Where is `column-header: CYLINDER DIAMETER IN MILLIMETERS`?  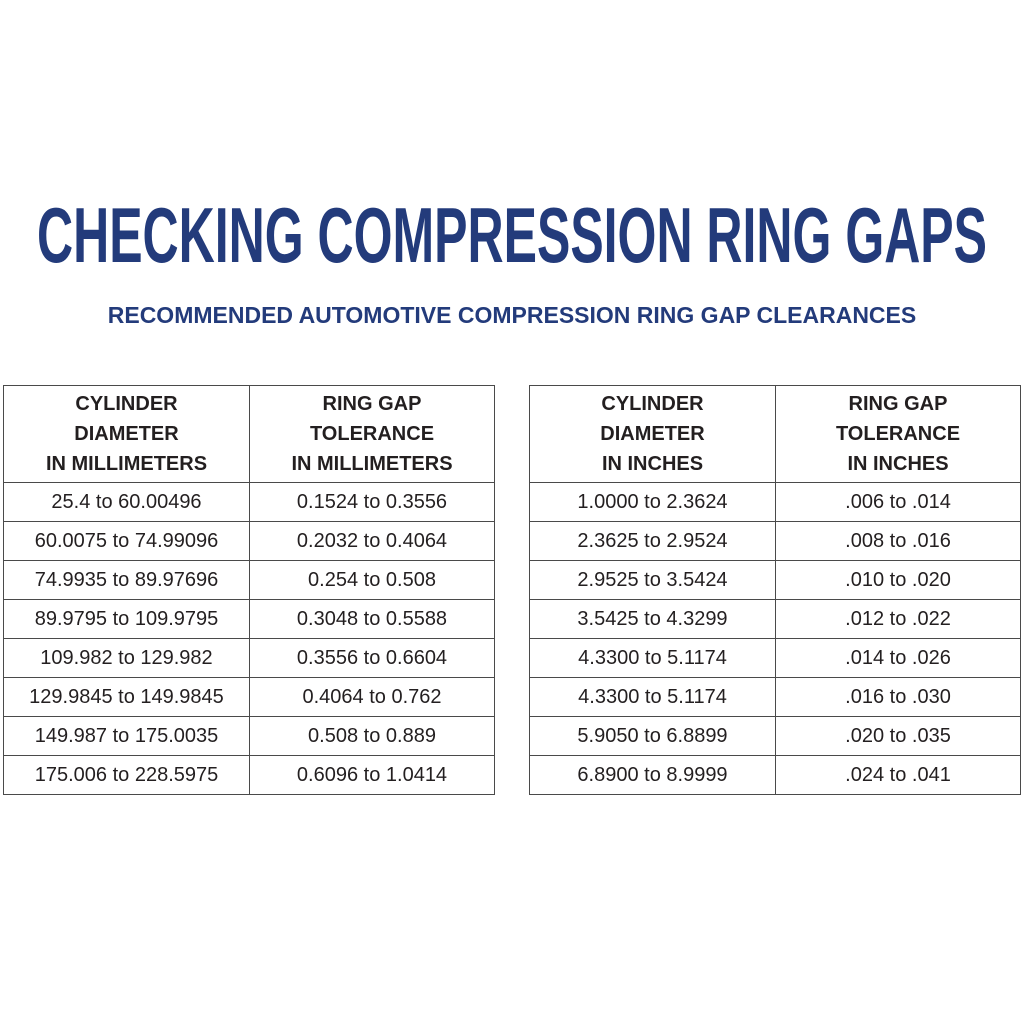
column-header: CYLINDER DIAMETER IN MILLIMETERS is located at coordinates (126, 434).